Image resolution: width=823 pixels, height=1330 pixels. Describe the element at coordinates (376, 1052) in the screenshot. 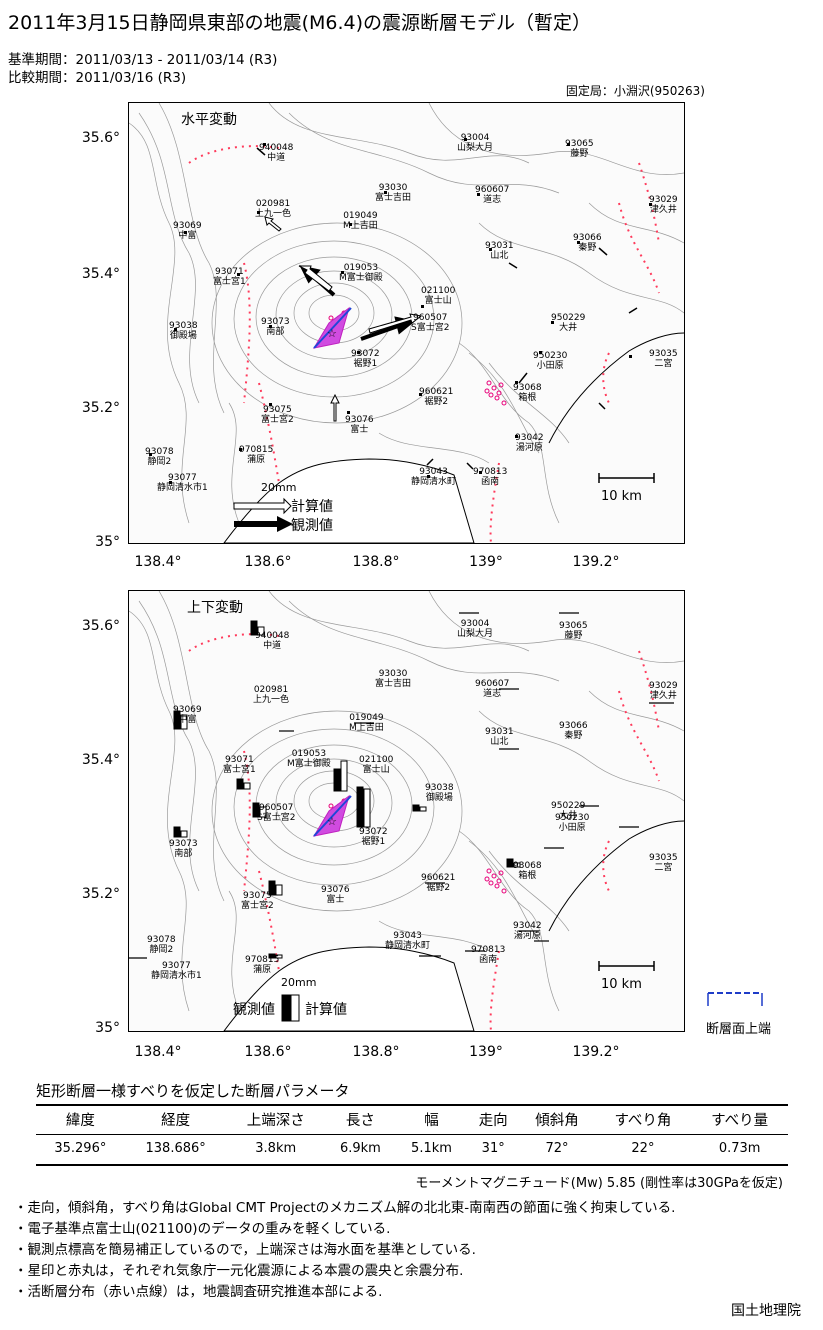

I see `lon-label: 138.8°` at that location.